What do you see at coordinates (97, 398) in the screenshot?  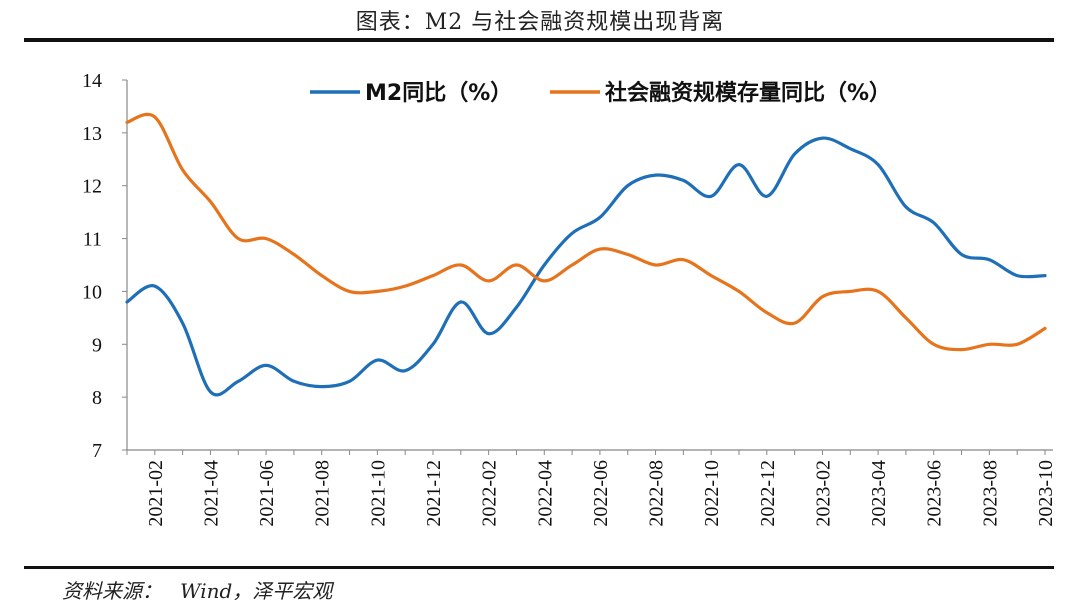 I see `y-tick-label: 8` at bounding box center [97, 398].